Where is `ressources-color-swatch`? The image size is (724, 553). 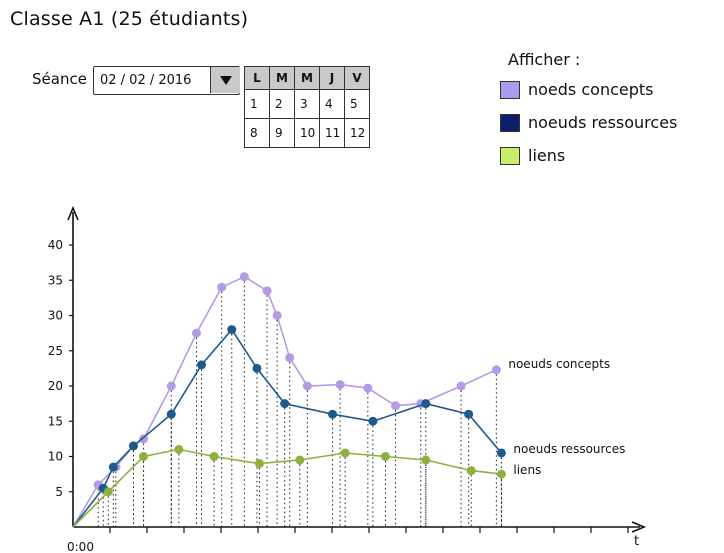
ressources-color-swatch is located at coordinates (510, 122).